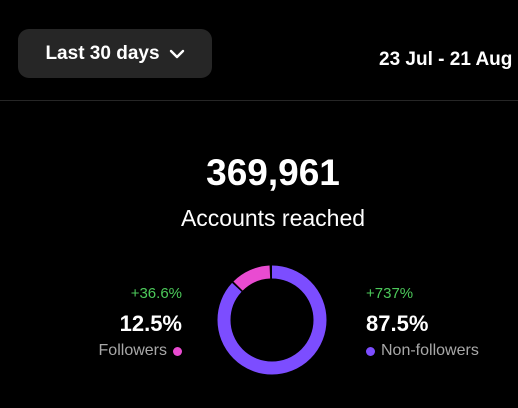  What do you see at coordinates (177, 351) in the screenshot?
I see `followers-dot-icon` at bounding box center [177, 351].